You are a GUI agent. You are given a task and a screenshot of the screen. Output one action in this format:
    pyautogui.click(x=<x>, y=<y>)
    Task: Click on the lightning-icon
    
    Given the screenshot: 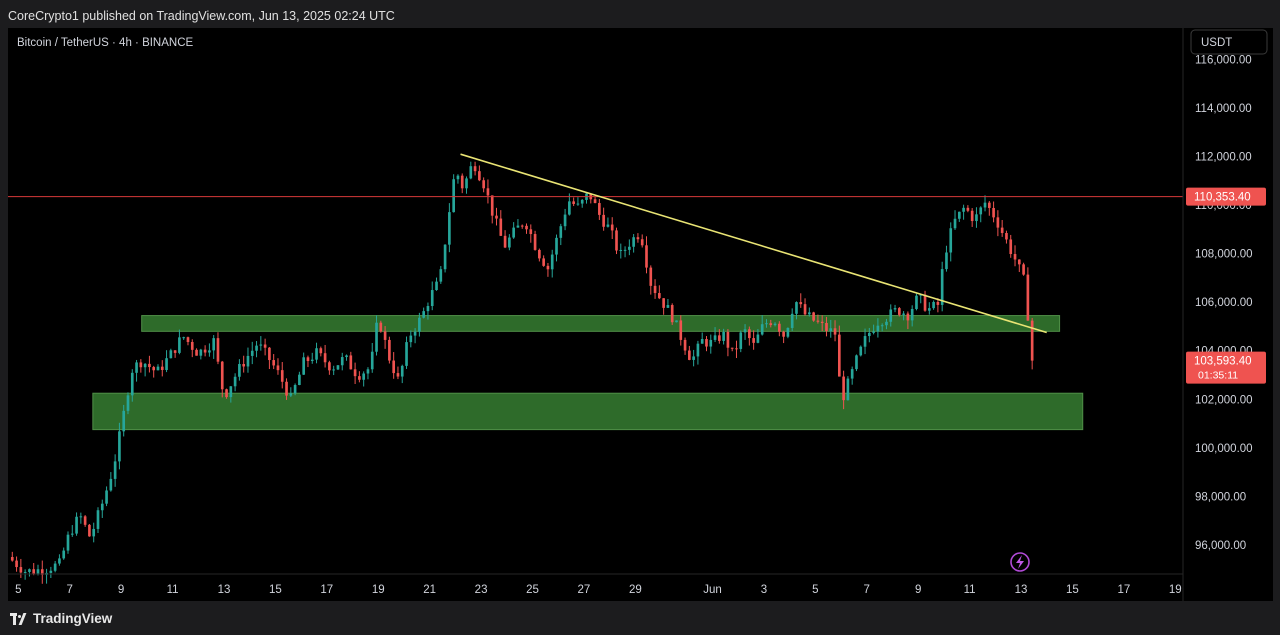 What is the action you would take?
    pyautogui.click(x=1020, y=562)
    